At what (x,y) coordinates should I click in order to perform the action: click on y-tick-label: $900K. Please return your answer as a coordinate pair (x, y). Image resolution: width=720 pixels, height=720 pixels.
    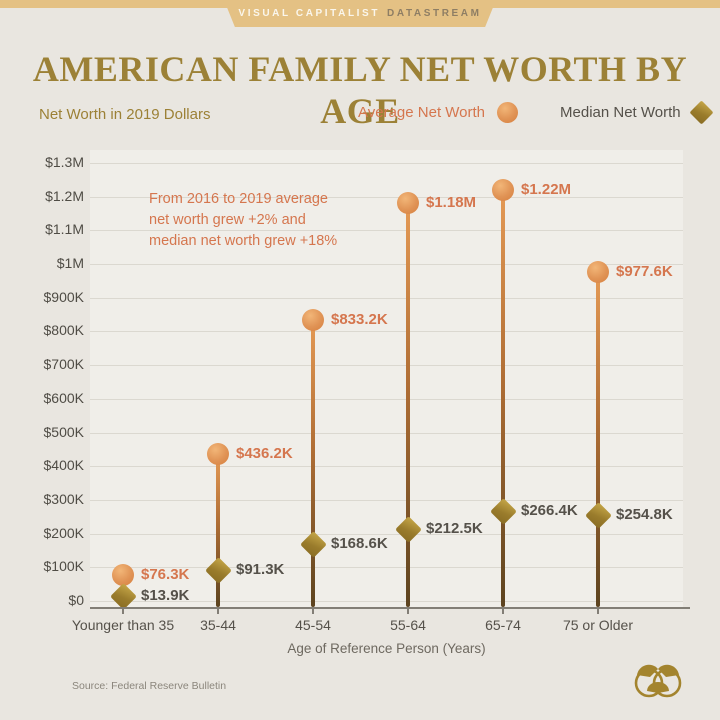
    Looking at the image, I should click on (63, 296).